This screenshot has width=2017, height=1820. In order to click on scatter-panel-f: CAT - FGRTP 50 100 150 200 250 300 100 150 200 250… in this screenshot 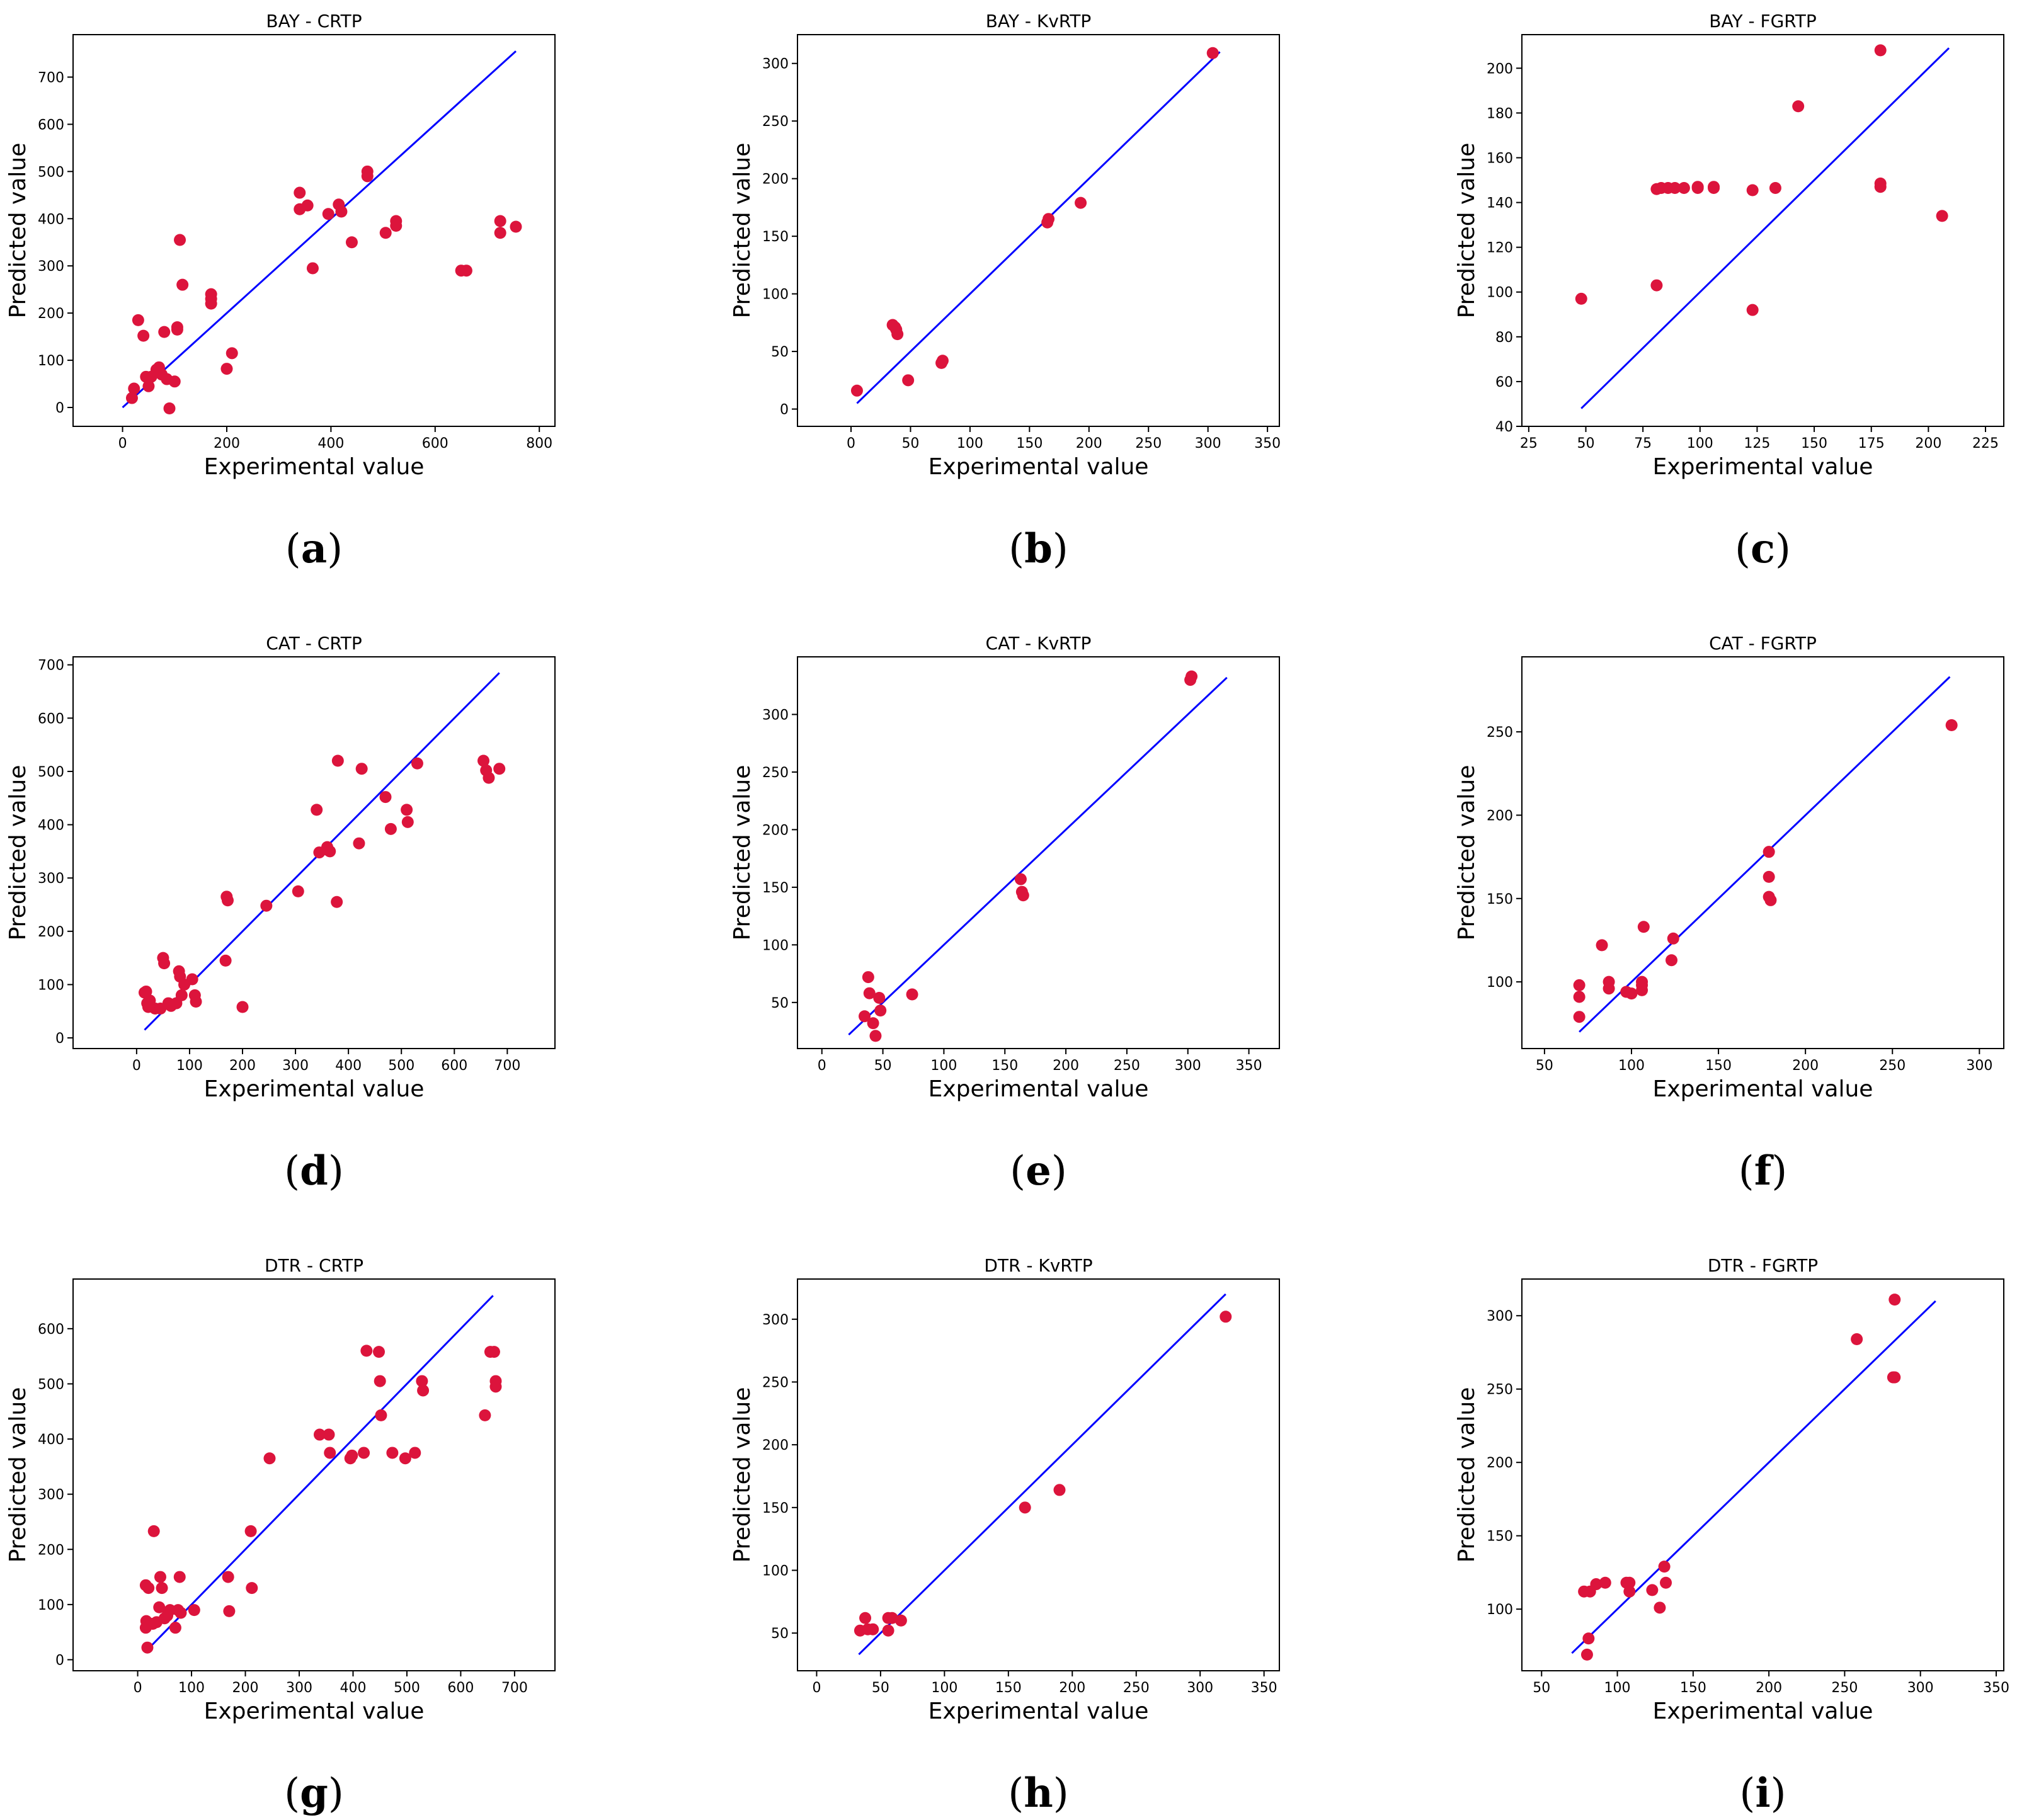, I will do `click(1729, 914)`.